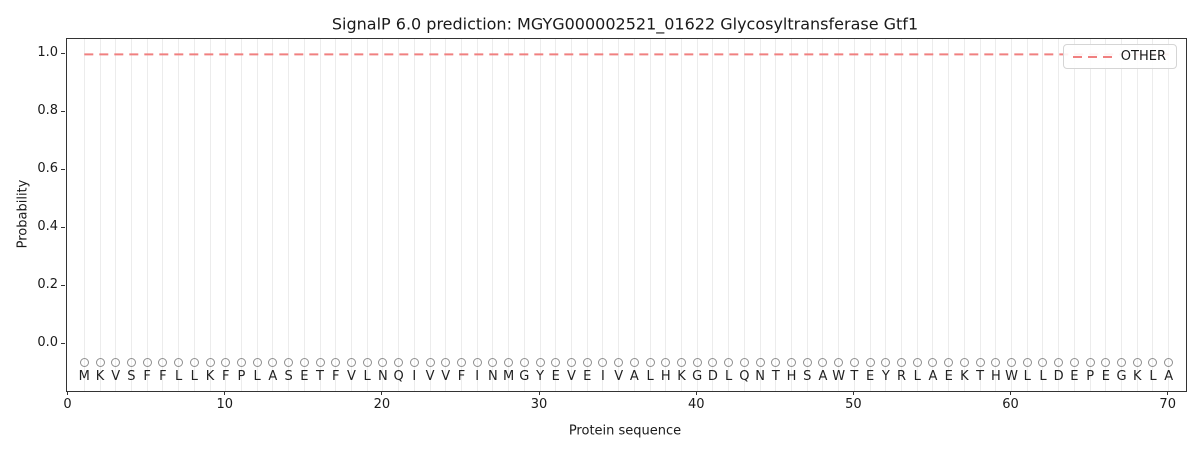 This screenshot has height=450, width=1200. Describe the element at coordinates (1011, 376) in the screenshot. I see `residue-letter: W` at that location.